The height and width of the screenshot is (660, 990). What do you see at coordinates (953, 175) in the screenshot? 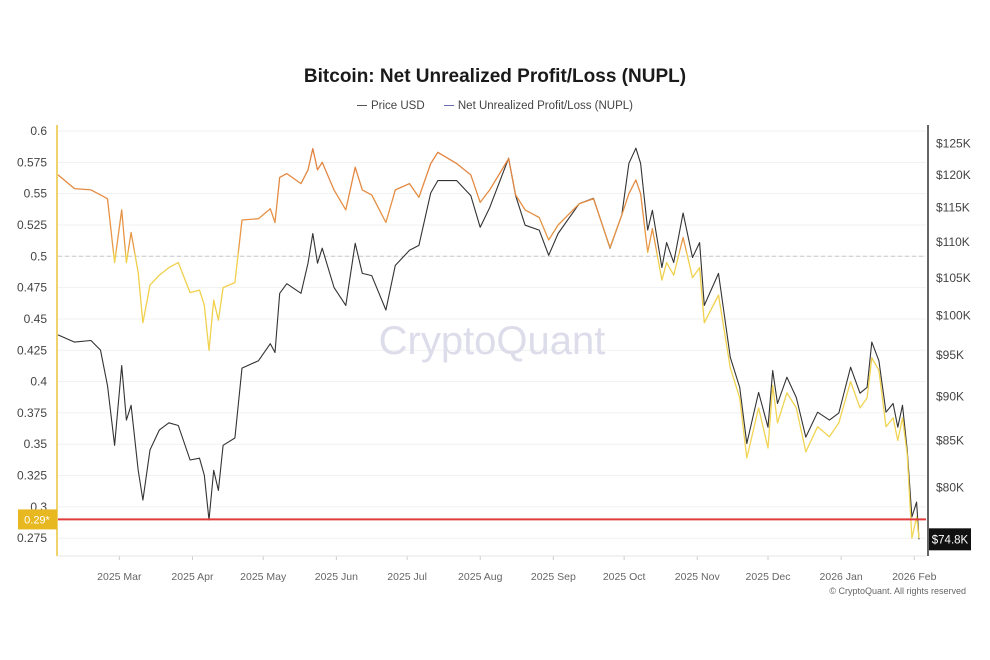
I see `right-tick-label: $120K` at bounding box center [953, 175].